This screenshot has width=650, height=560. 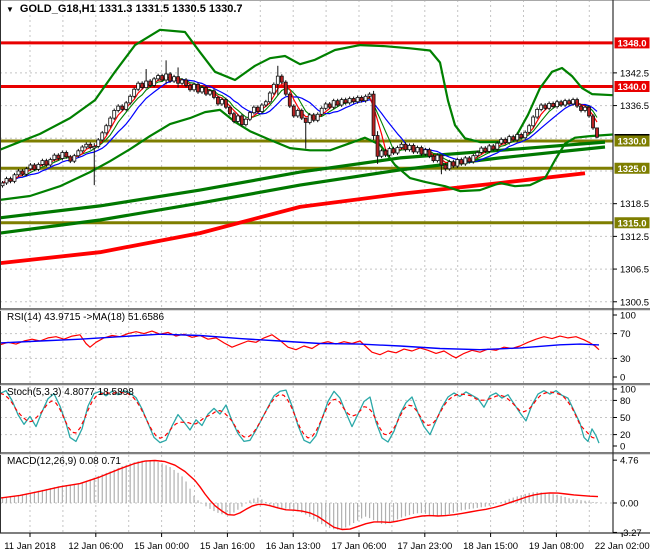 What do you see at coordinates (629, 461) in the screenshot?
I see `macd-scale-label: 4.76` at bounding box center [629, 461].